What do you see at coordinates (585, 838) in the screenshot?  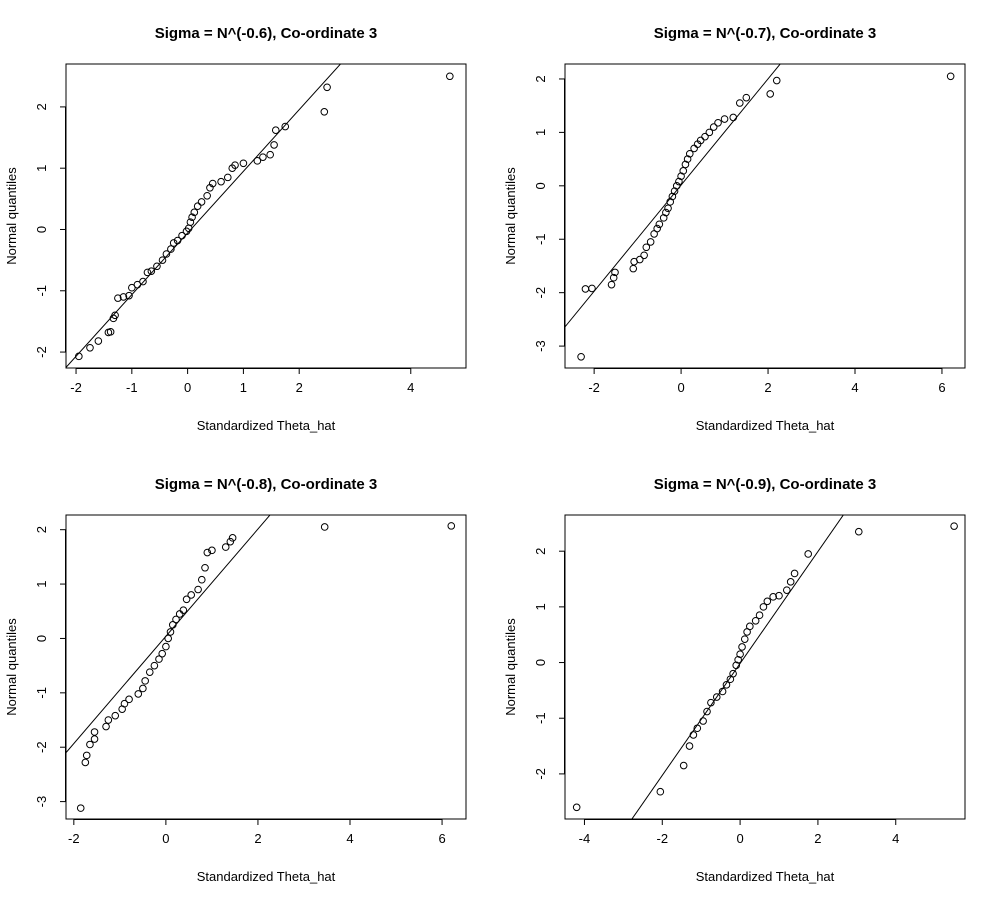 I see `x-tick-label: -4` at bounding box center [585, 838].